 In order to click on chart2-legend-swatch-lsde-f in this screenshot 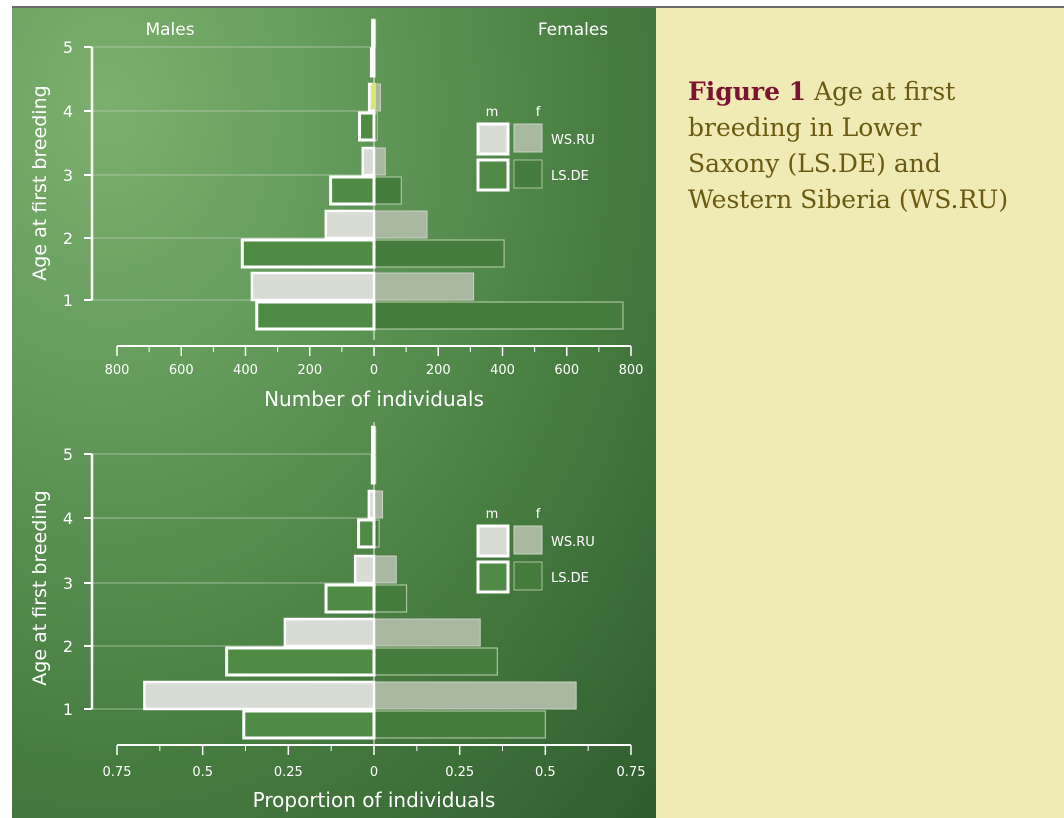, I will do `click(528, 576)`.